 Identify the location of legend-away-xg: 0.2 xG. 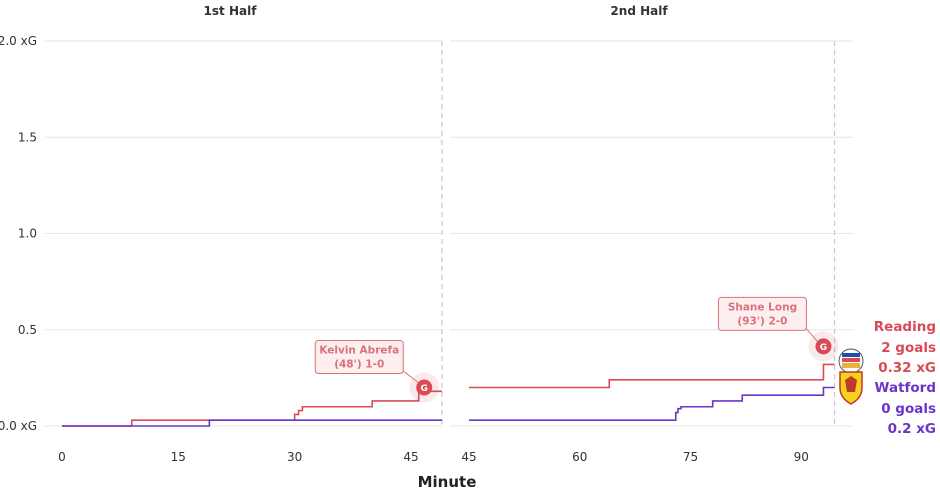
(912, 429).